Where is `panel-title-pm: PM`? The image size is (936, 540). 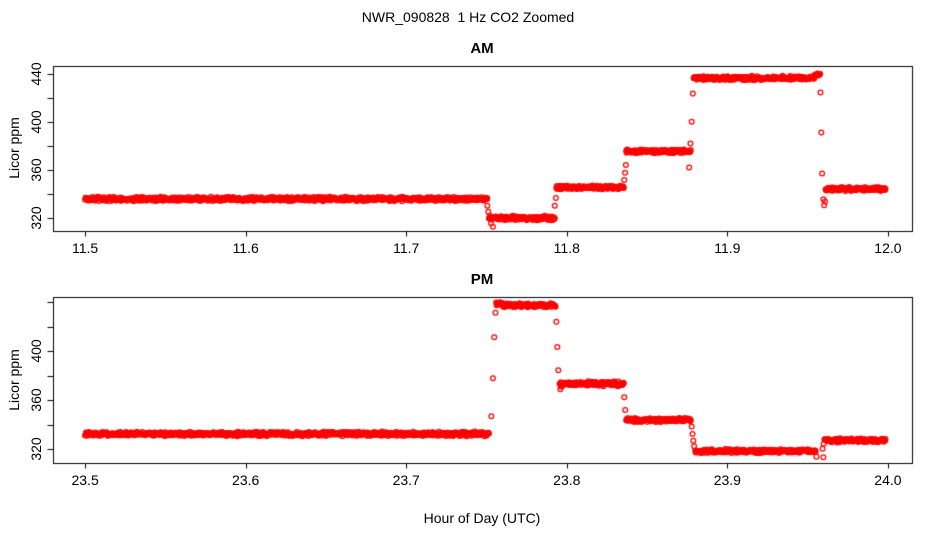
panel-title-pm: PM is located at coordinates (482, 279).